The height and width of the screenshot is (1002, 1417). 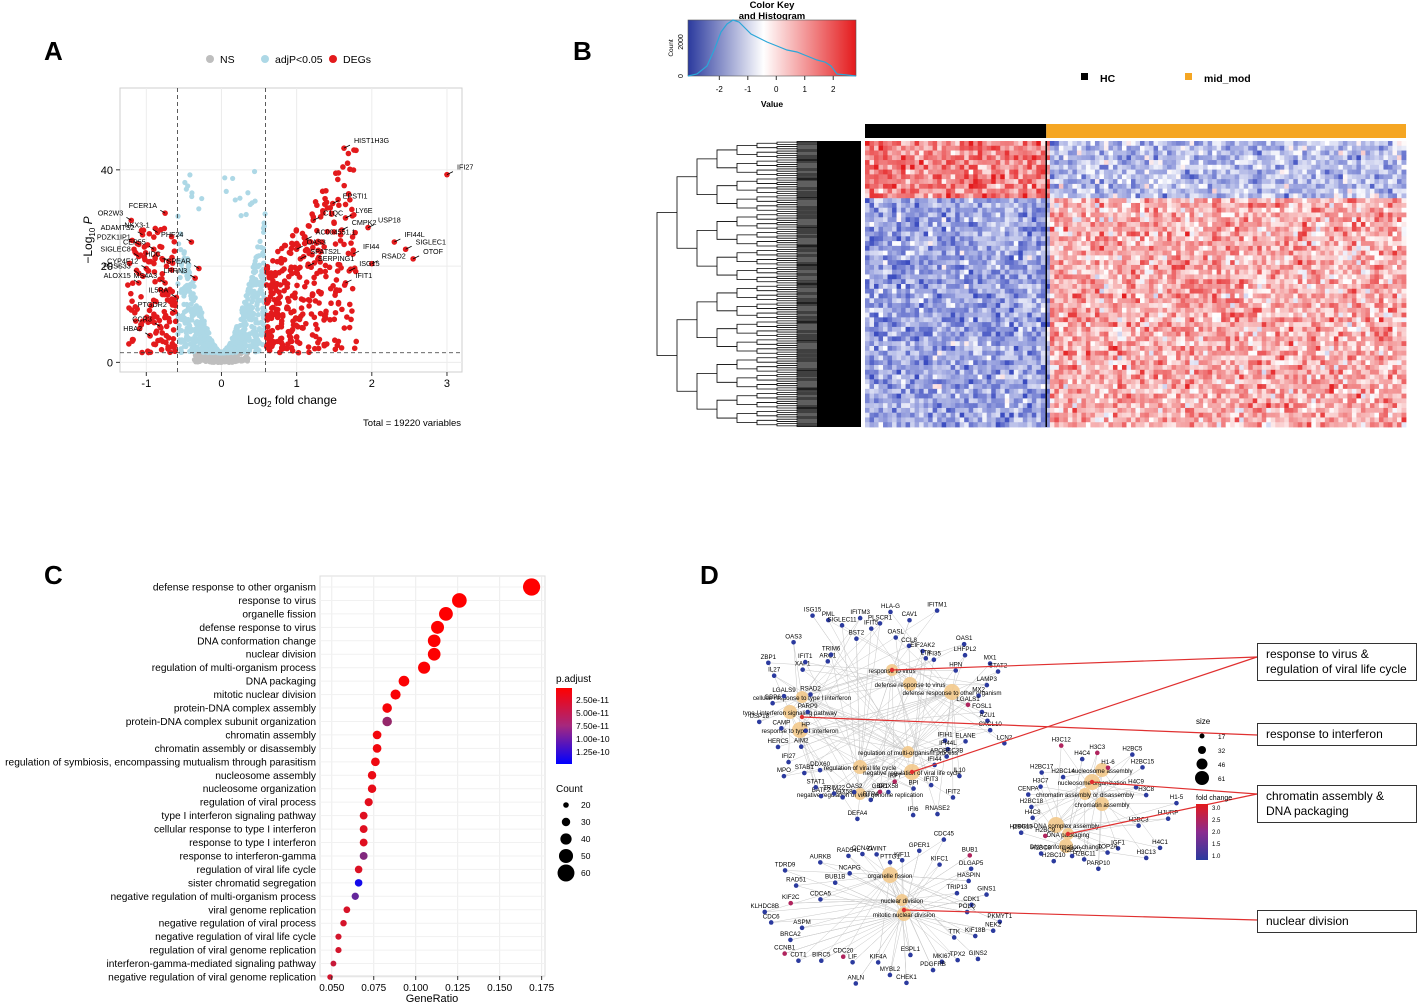 I want to click on legend-adjp-label: adjP<0.05, so click(x=299, y=60).